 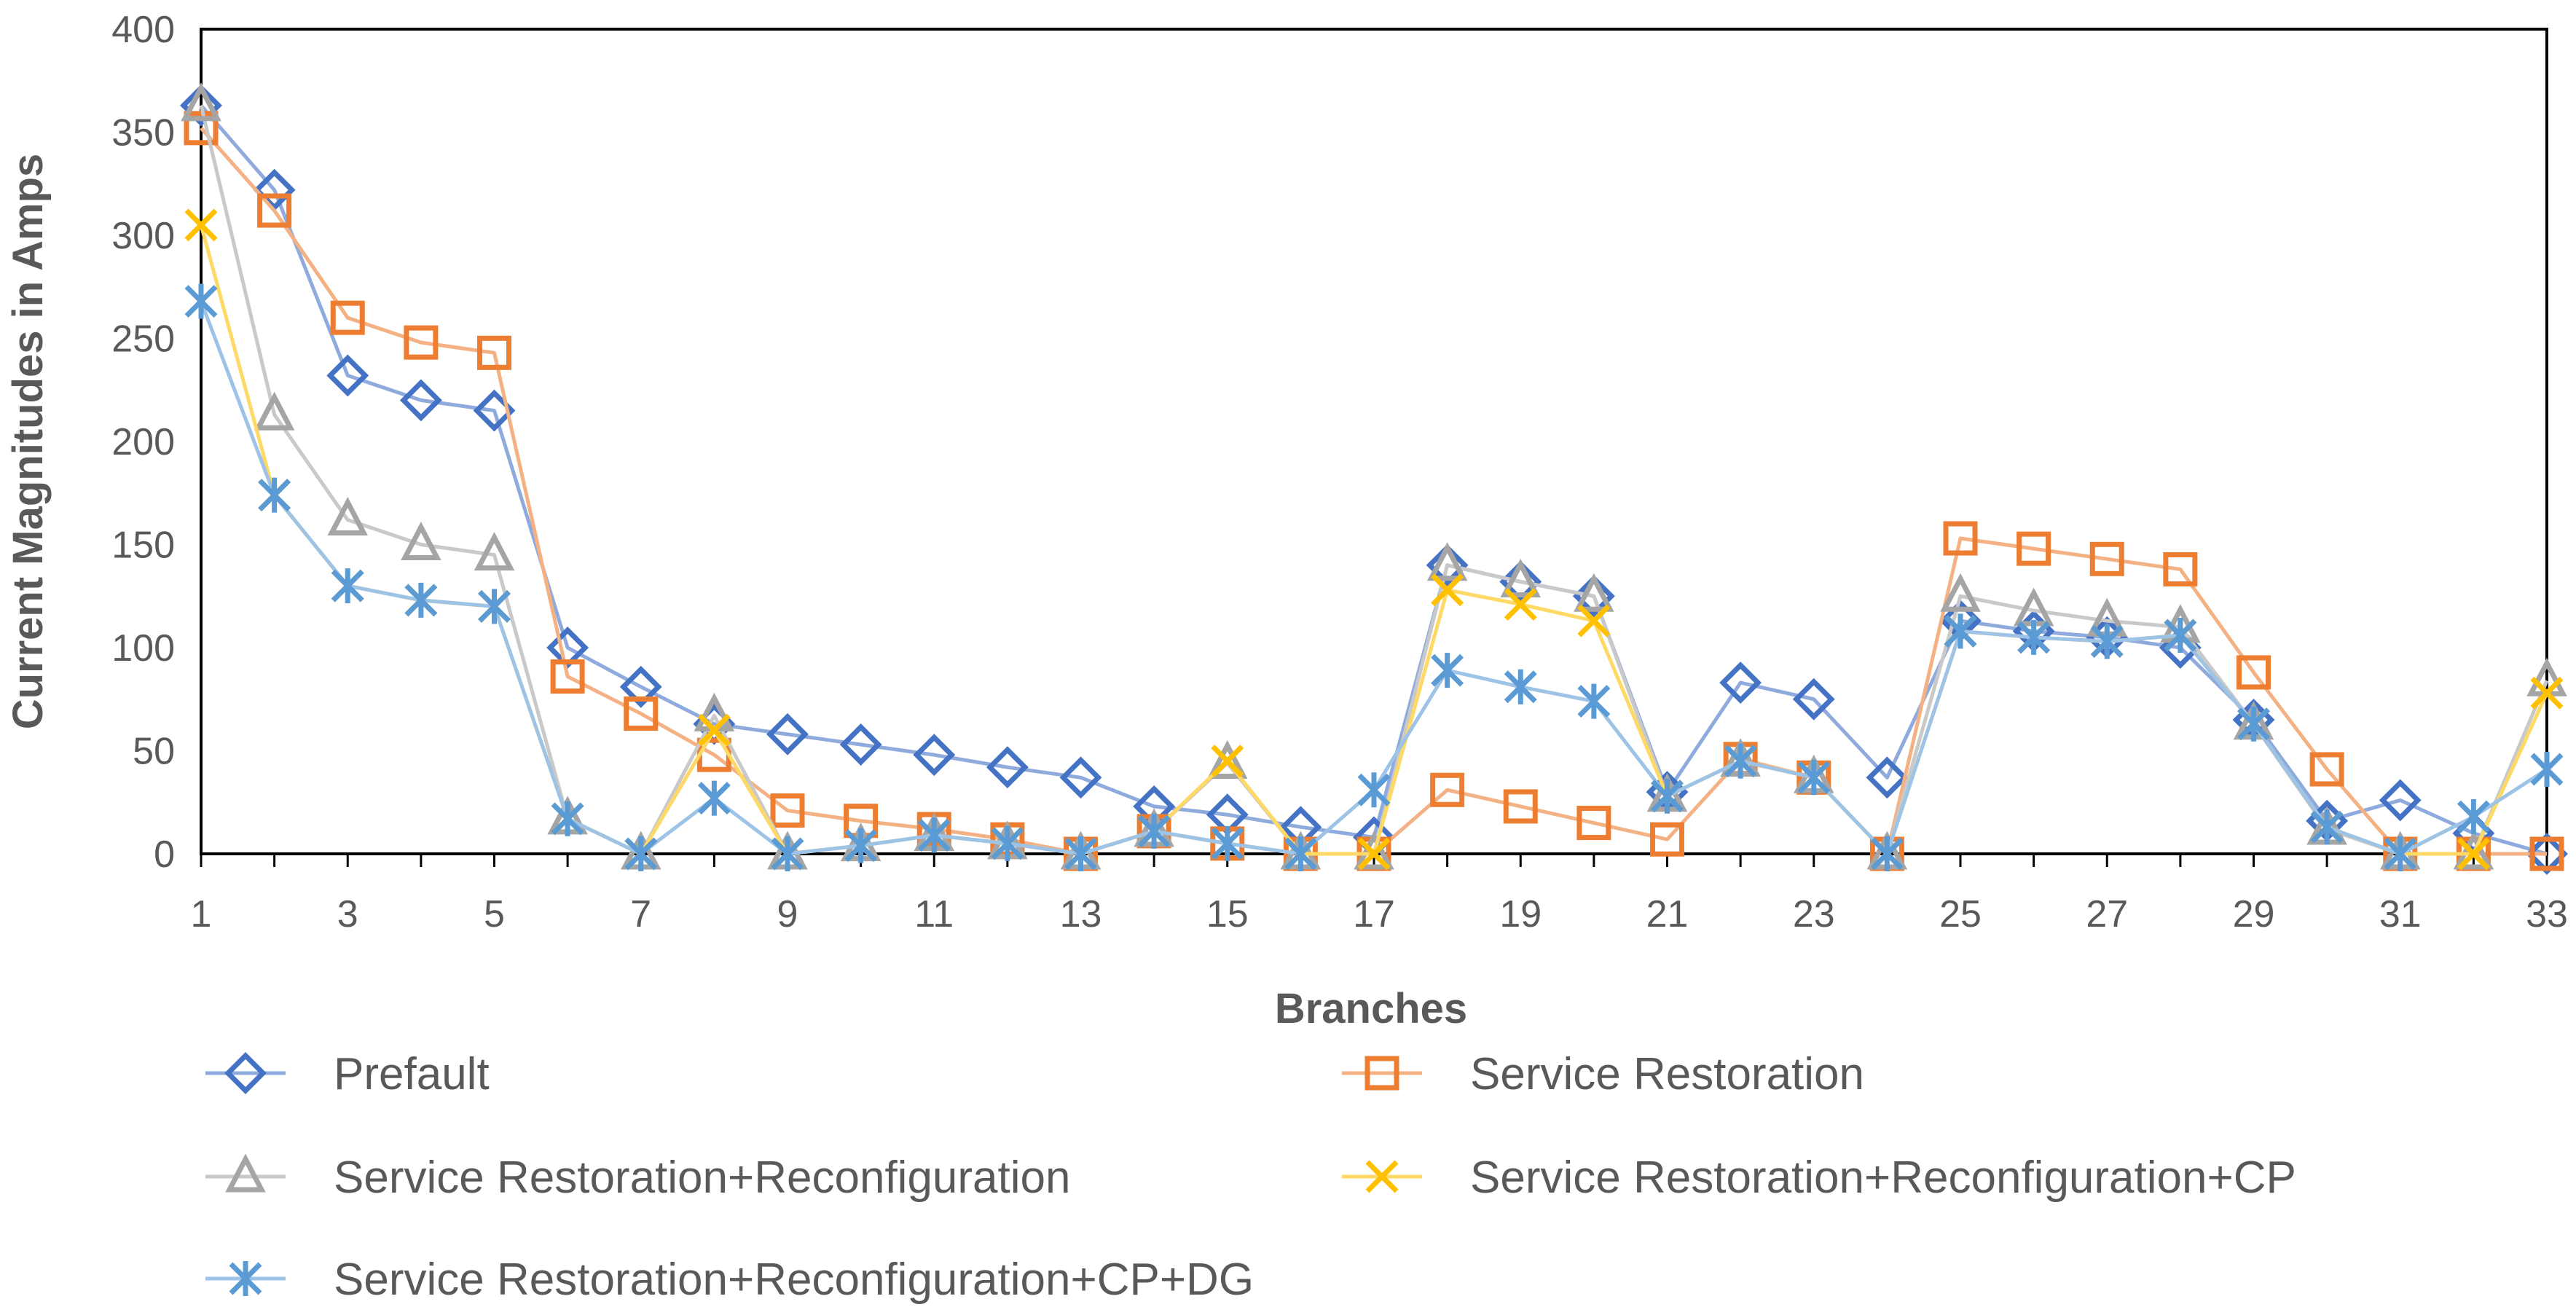 I want to click on y-tick-label: 50, so click(x=154, y=752).